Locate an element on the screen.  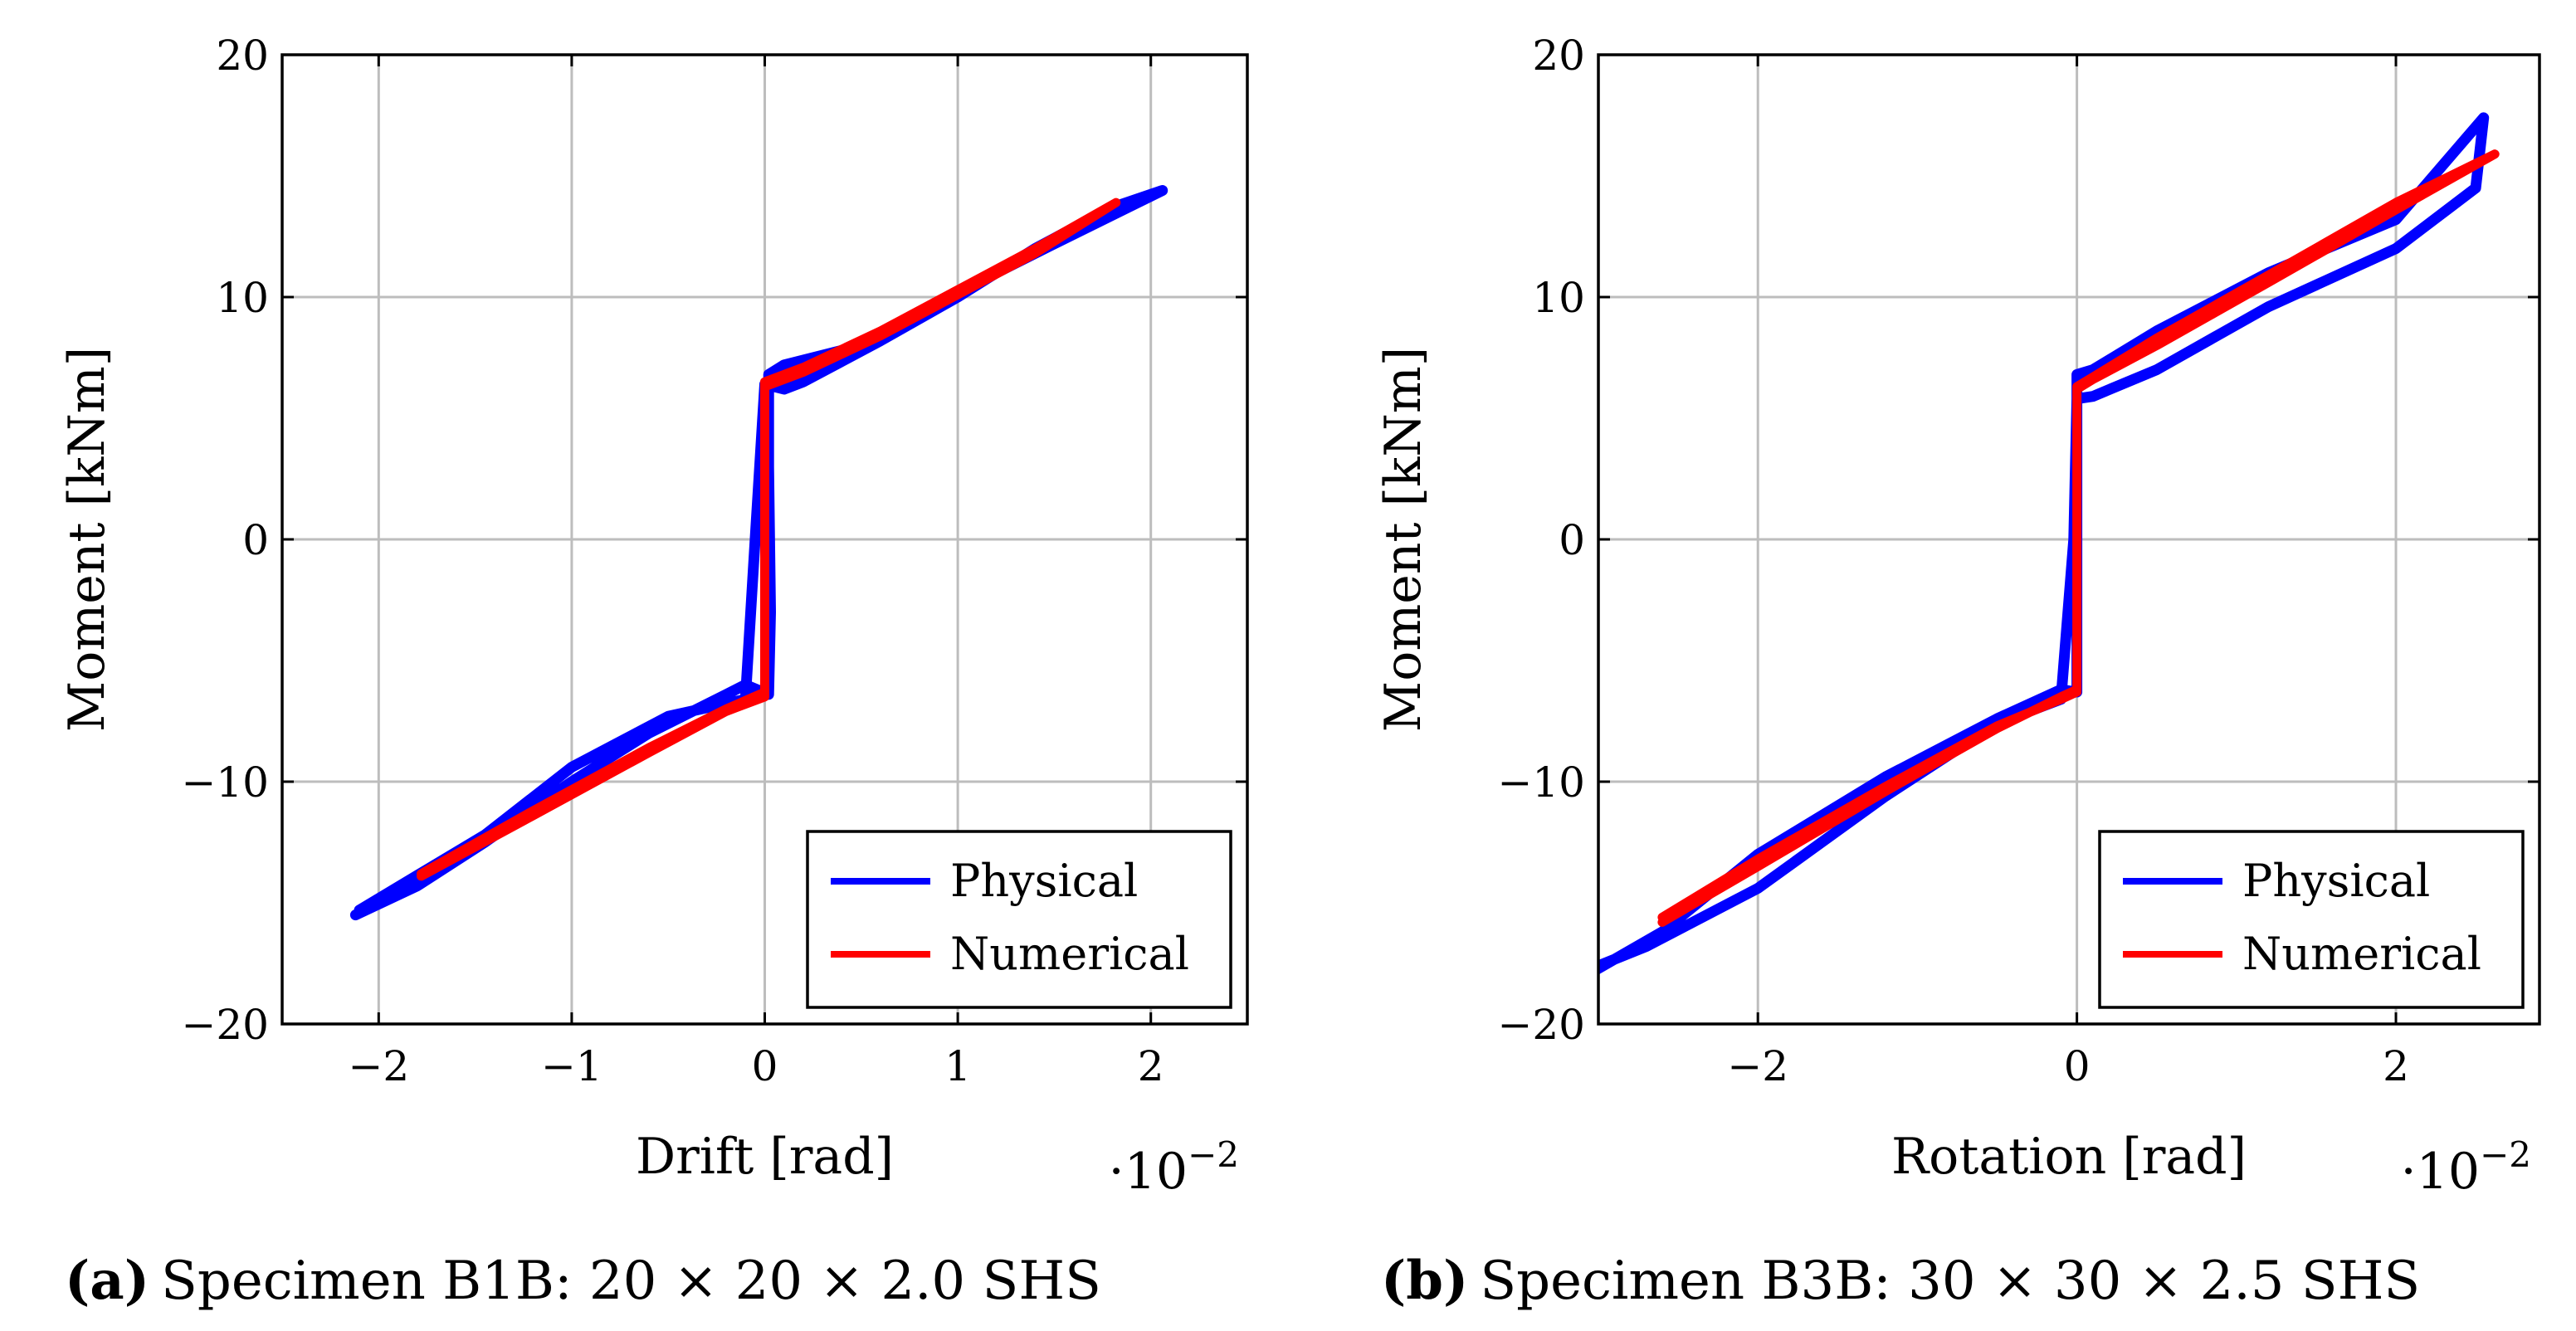
caption-prefix: (b) is located at coordinates (1424, 1281).